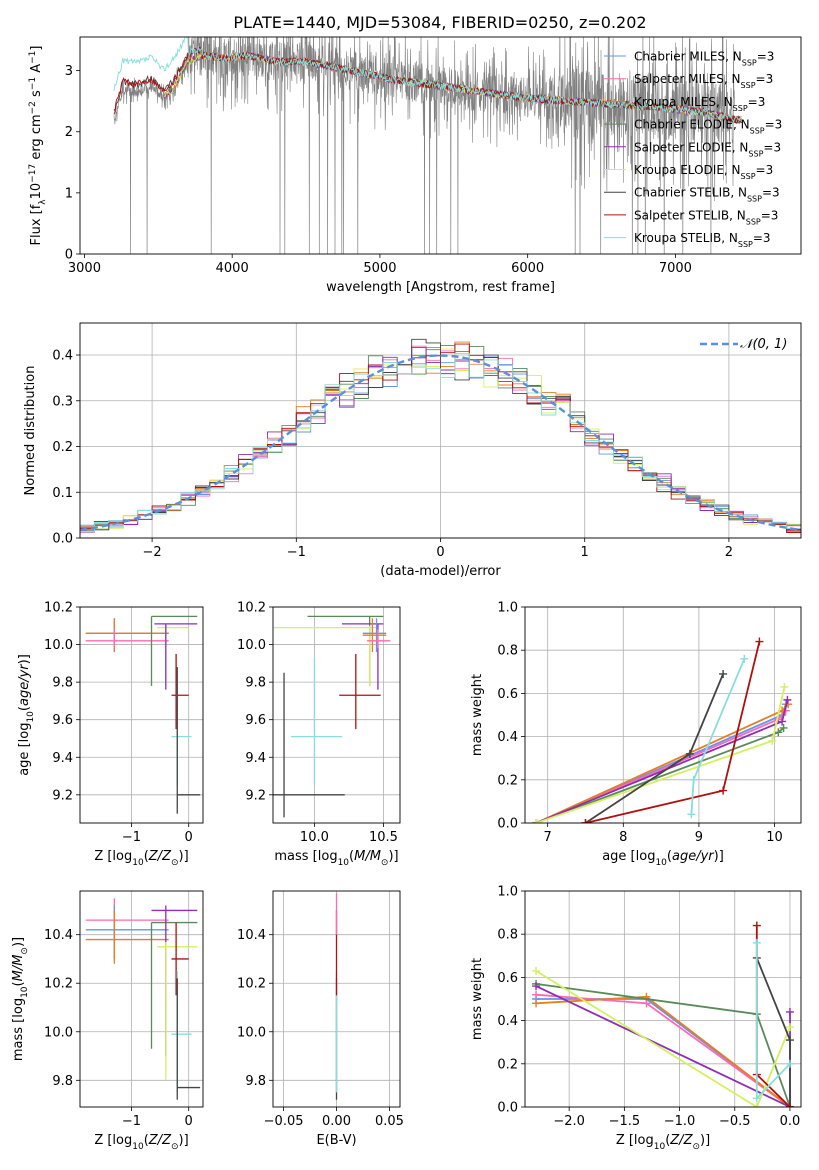 The height and width of the screenshot is (1170, 819). What do you see at coordinates (692, 125) in the screenshot?
I see `legend-label-text: Chabrier ELODIE, N` at bounding box center [692, 125].